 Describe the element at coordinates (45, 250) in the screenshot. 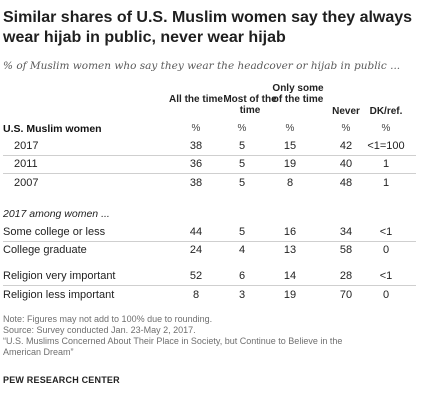

I see `row-label: College graduate` at that location.